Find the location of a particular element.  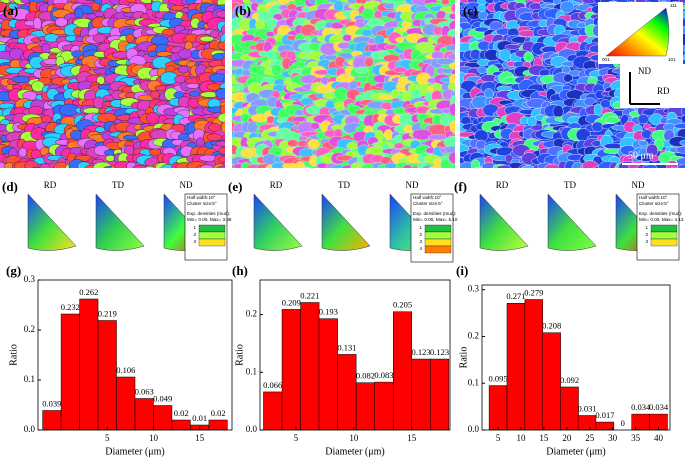

value-label: 0.02 is located at coordinates (181, 413).